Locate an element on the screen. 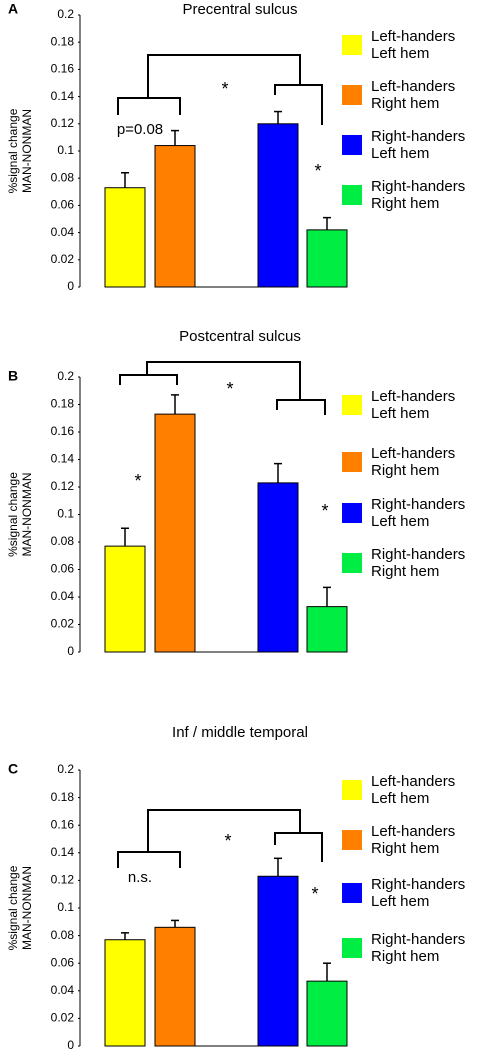  annotation: p=0.08 is located at coordinates (140, 129).